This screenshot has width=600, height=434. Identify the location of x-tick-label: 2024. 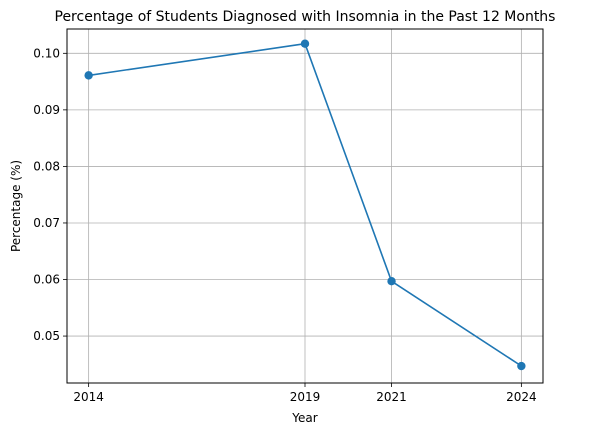
(521, 397).